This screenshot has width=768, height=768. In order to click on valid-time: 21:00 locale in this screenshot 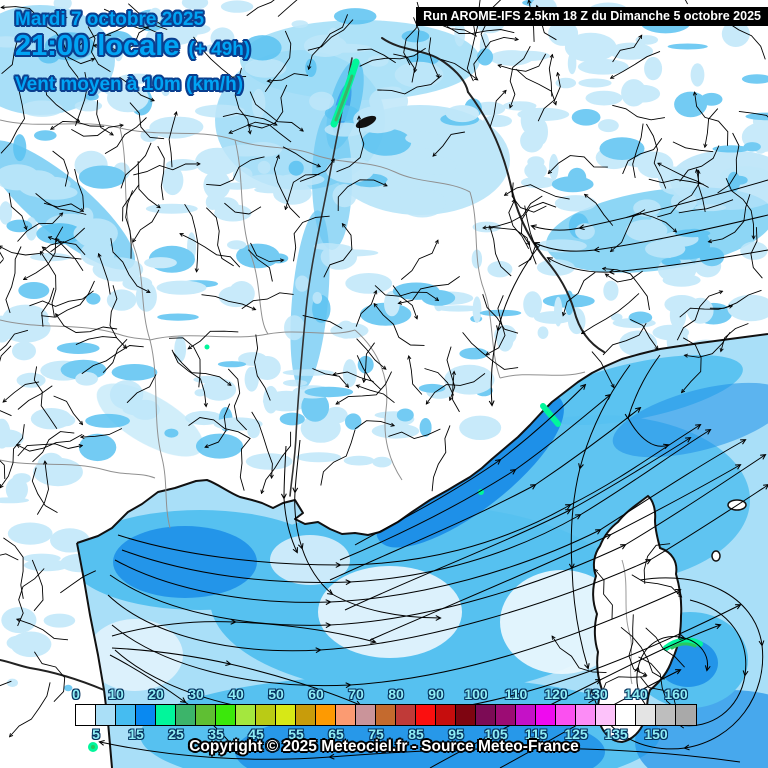, I will do `click(97, 46)`.